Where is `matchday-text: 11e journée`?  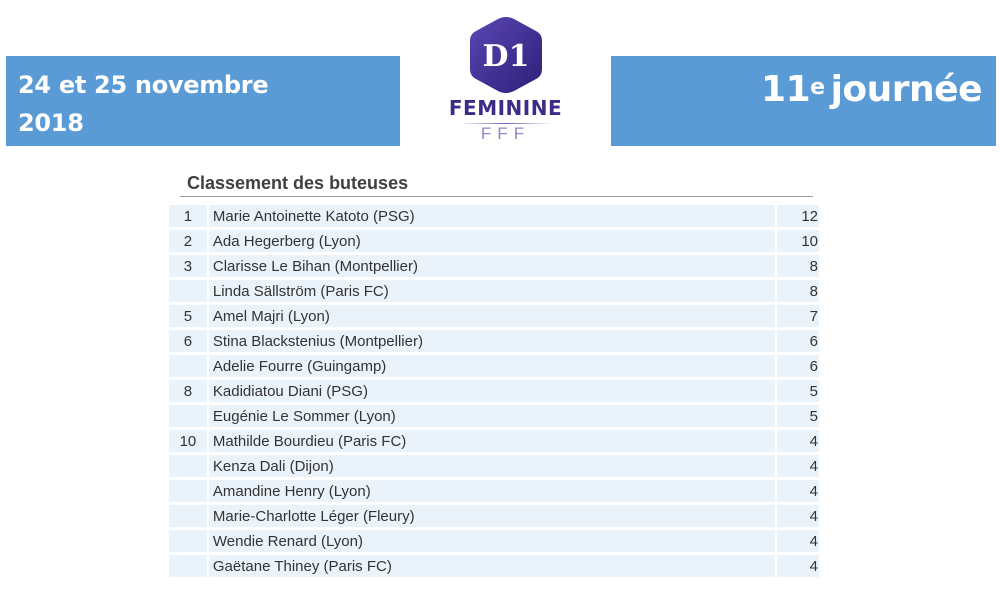
matchday-text: 11e journée is located at coordinates (871, 90).